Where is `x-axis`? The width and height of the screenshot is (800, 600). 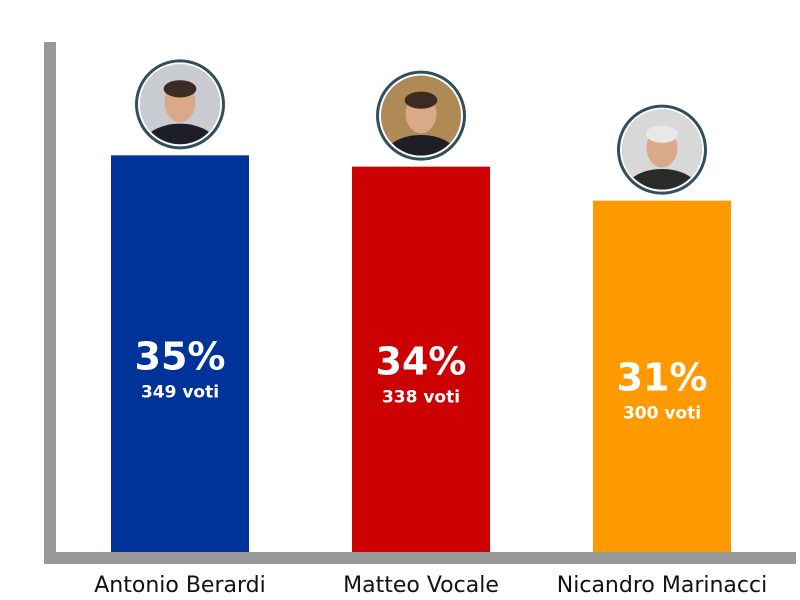
x-axis is located at coordinates (420, 558).